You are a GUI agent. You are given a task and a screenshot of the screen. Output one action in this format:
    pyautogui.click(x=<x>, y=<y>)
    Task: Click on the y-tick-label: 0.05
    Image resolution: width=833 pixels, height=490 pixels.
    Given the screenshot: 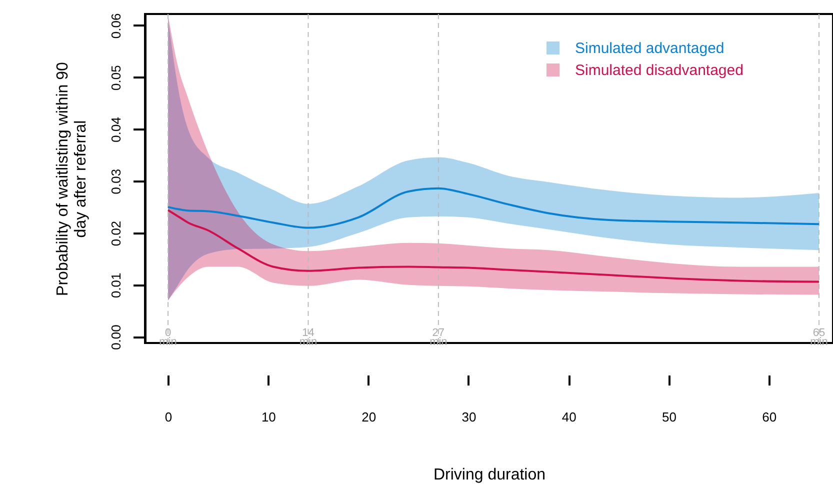 What is the action you would take?
    pyautogui.click(x=116, y=77)
    